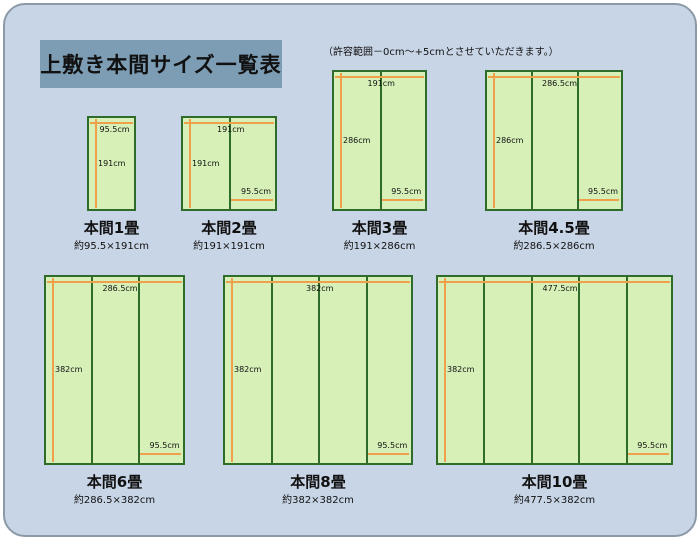 This screenshot has width=700, height=540. I want to click on mat-size: 約191×191cm, so click(229, 246).